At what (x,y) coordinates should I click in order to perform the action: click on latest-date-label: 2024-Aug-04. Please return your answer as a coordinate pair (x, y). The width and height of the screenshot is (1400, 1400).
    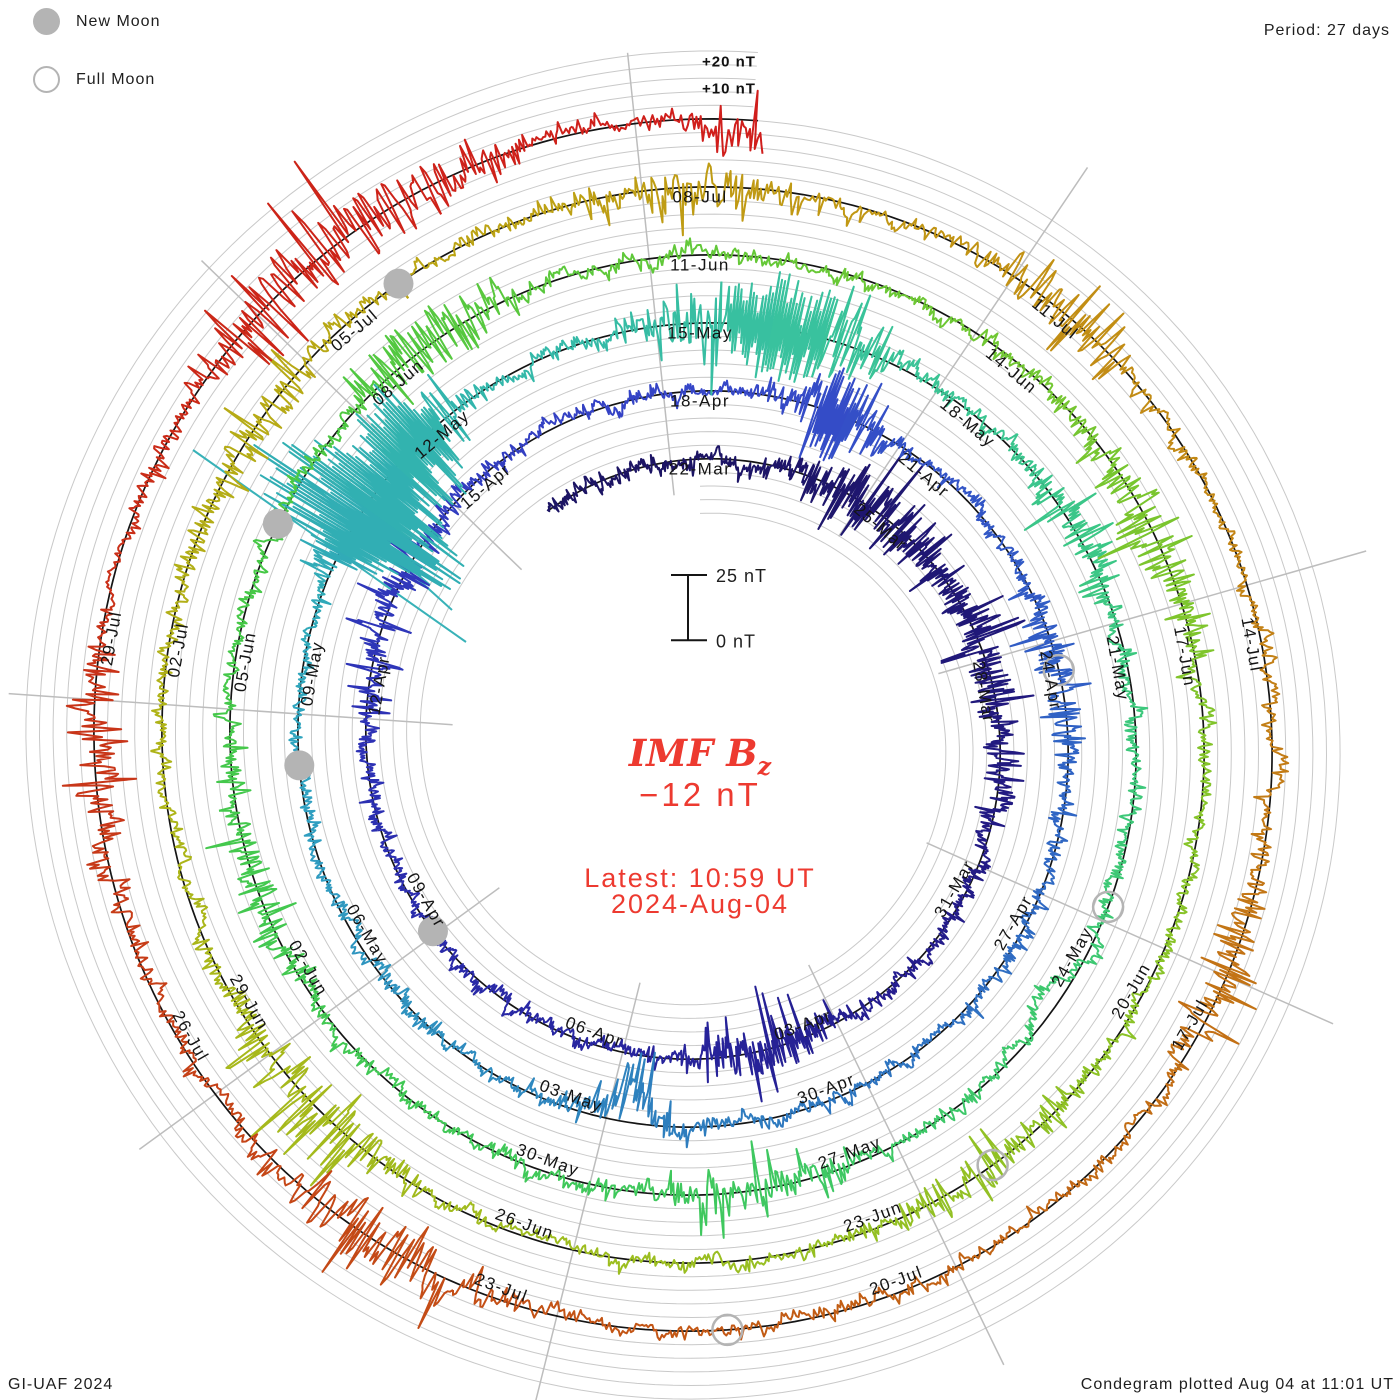
    Looking at the image, I should click on (700, 904).